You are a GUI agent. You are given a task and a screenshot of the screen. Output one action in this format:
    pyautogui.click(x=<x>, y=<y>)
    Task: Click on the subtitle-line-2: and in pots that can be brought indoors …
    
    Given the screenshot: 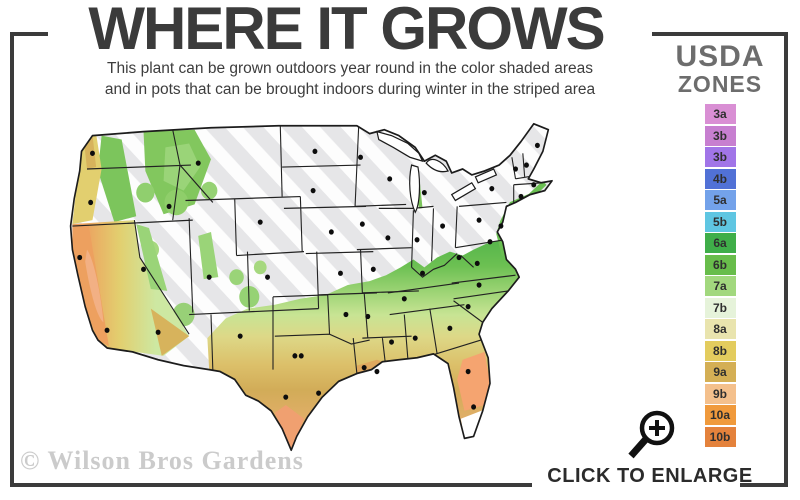 What is the action you would take?
    pyautogui.click(x=350, y=89)
    